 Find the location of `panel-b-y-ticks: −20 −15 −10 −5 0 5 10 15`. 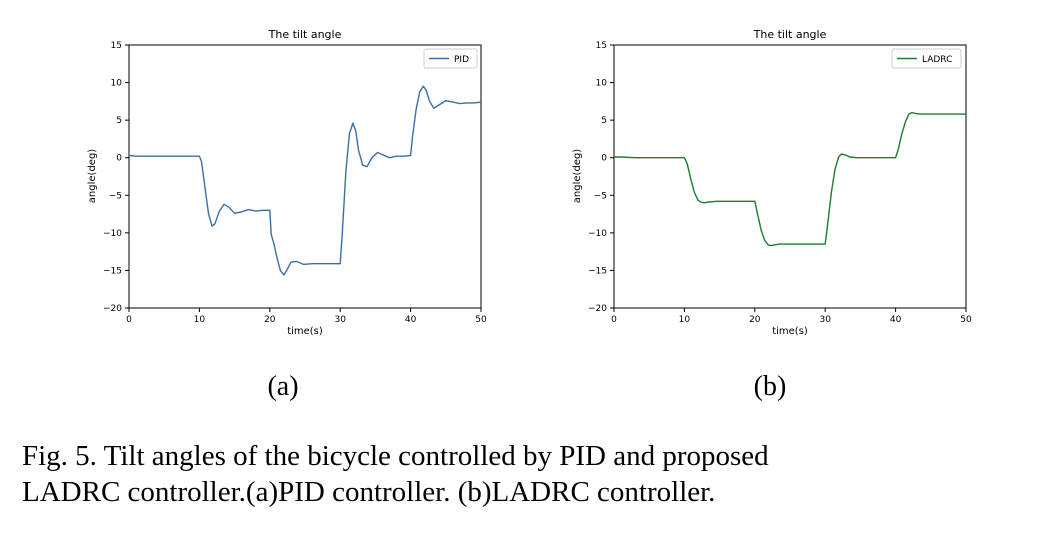

panel-b-y-ticks: −20 −15 −10 −5 0 5 10 15 is located at coordinates (601, 177).